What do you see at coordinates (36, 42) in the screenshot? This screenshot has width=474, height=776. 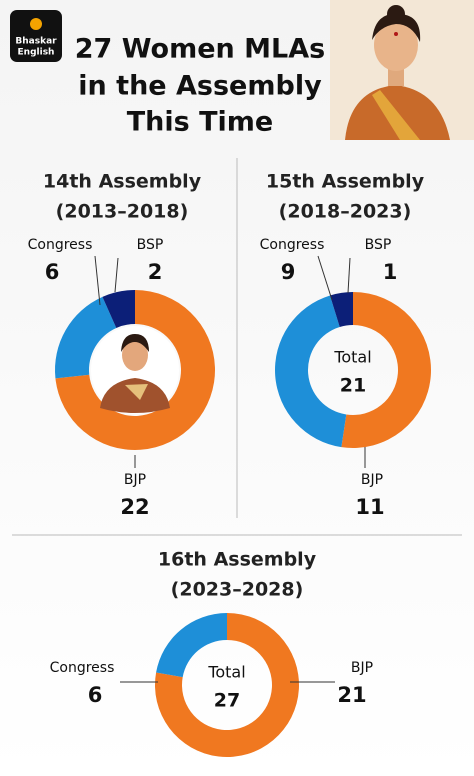 I see `logo-text: Bhaskar` at bounding box center [36, 42].